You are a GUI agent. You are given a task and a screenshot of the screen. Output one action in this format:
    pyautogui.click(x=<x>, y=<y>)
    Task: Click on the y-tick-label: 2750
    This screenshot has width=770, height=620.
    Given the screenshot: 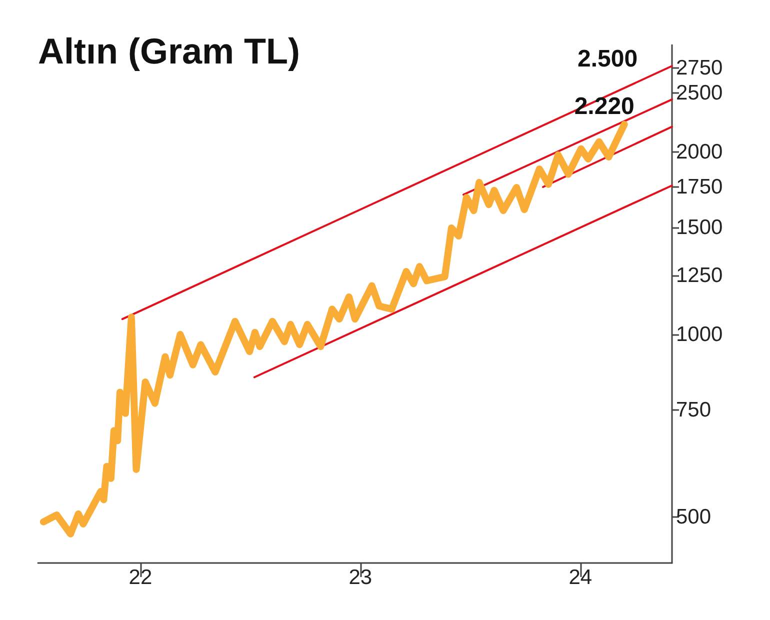 What is the action you would take?
    pyautogui.click(x=699, y=68)
    